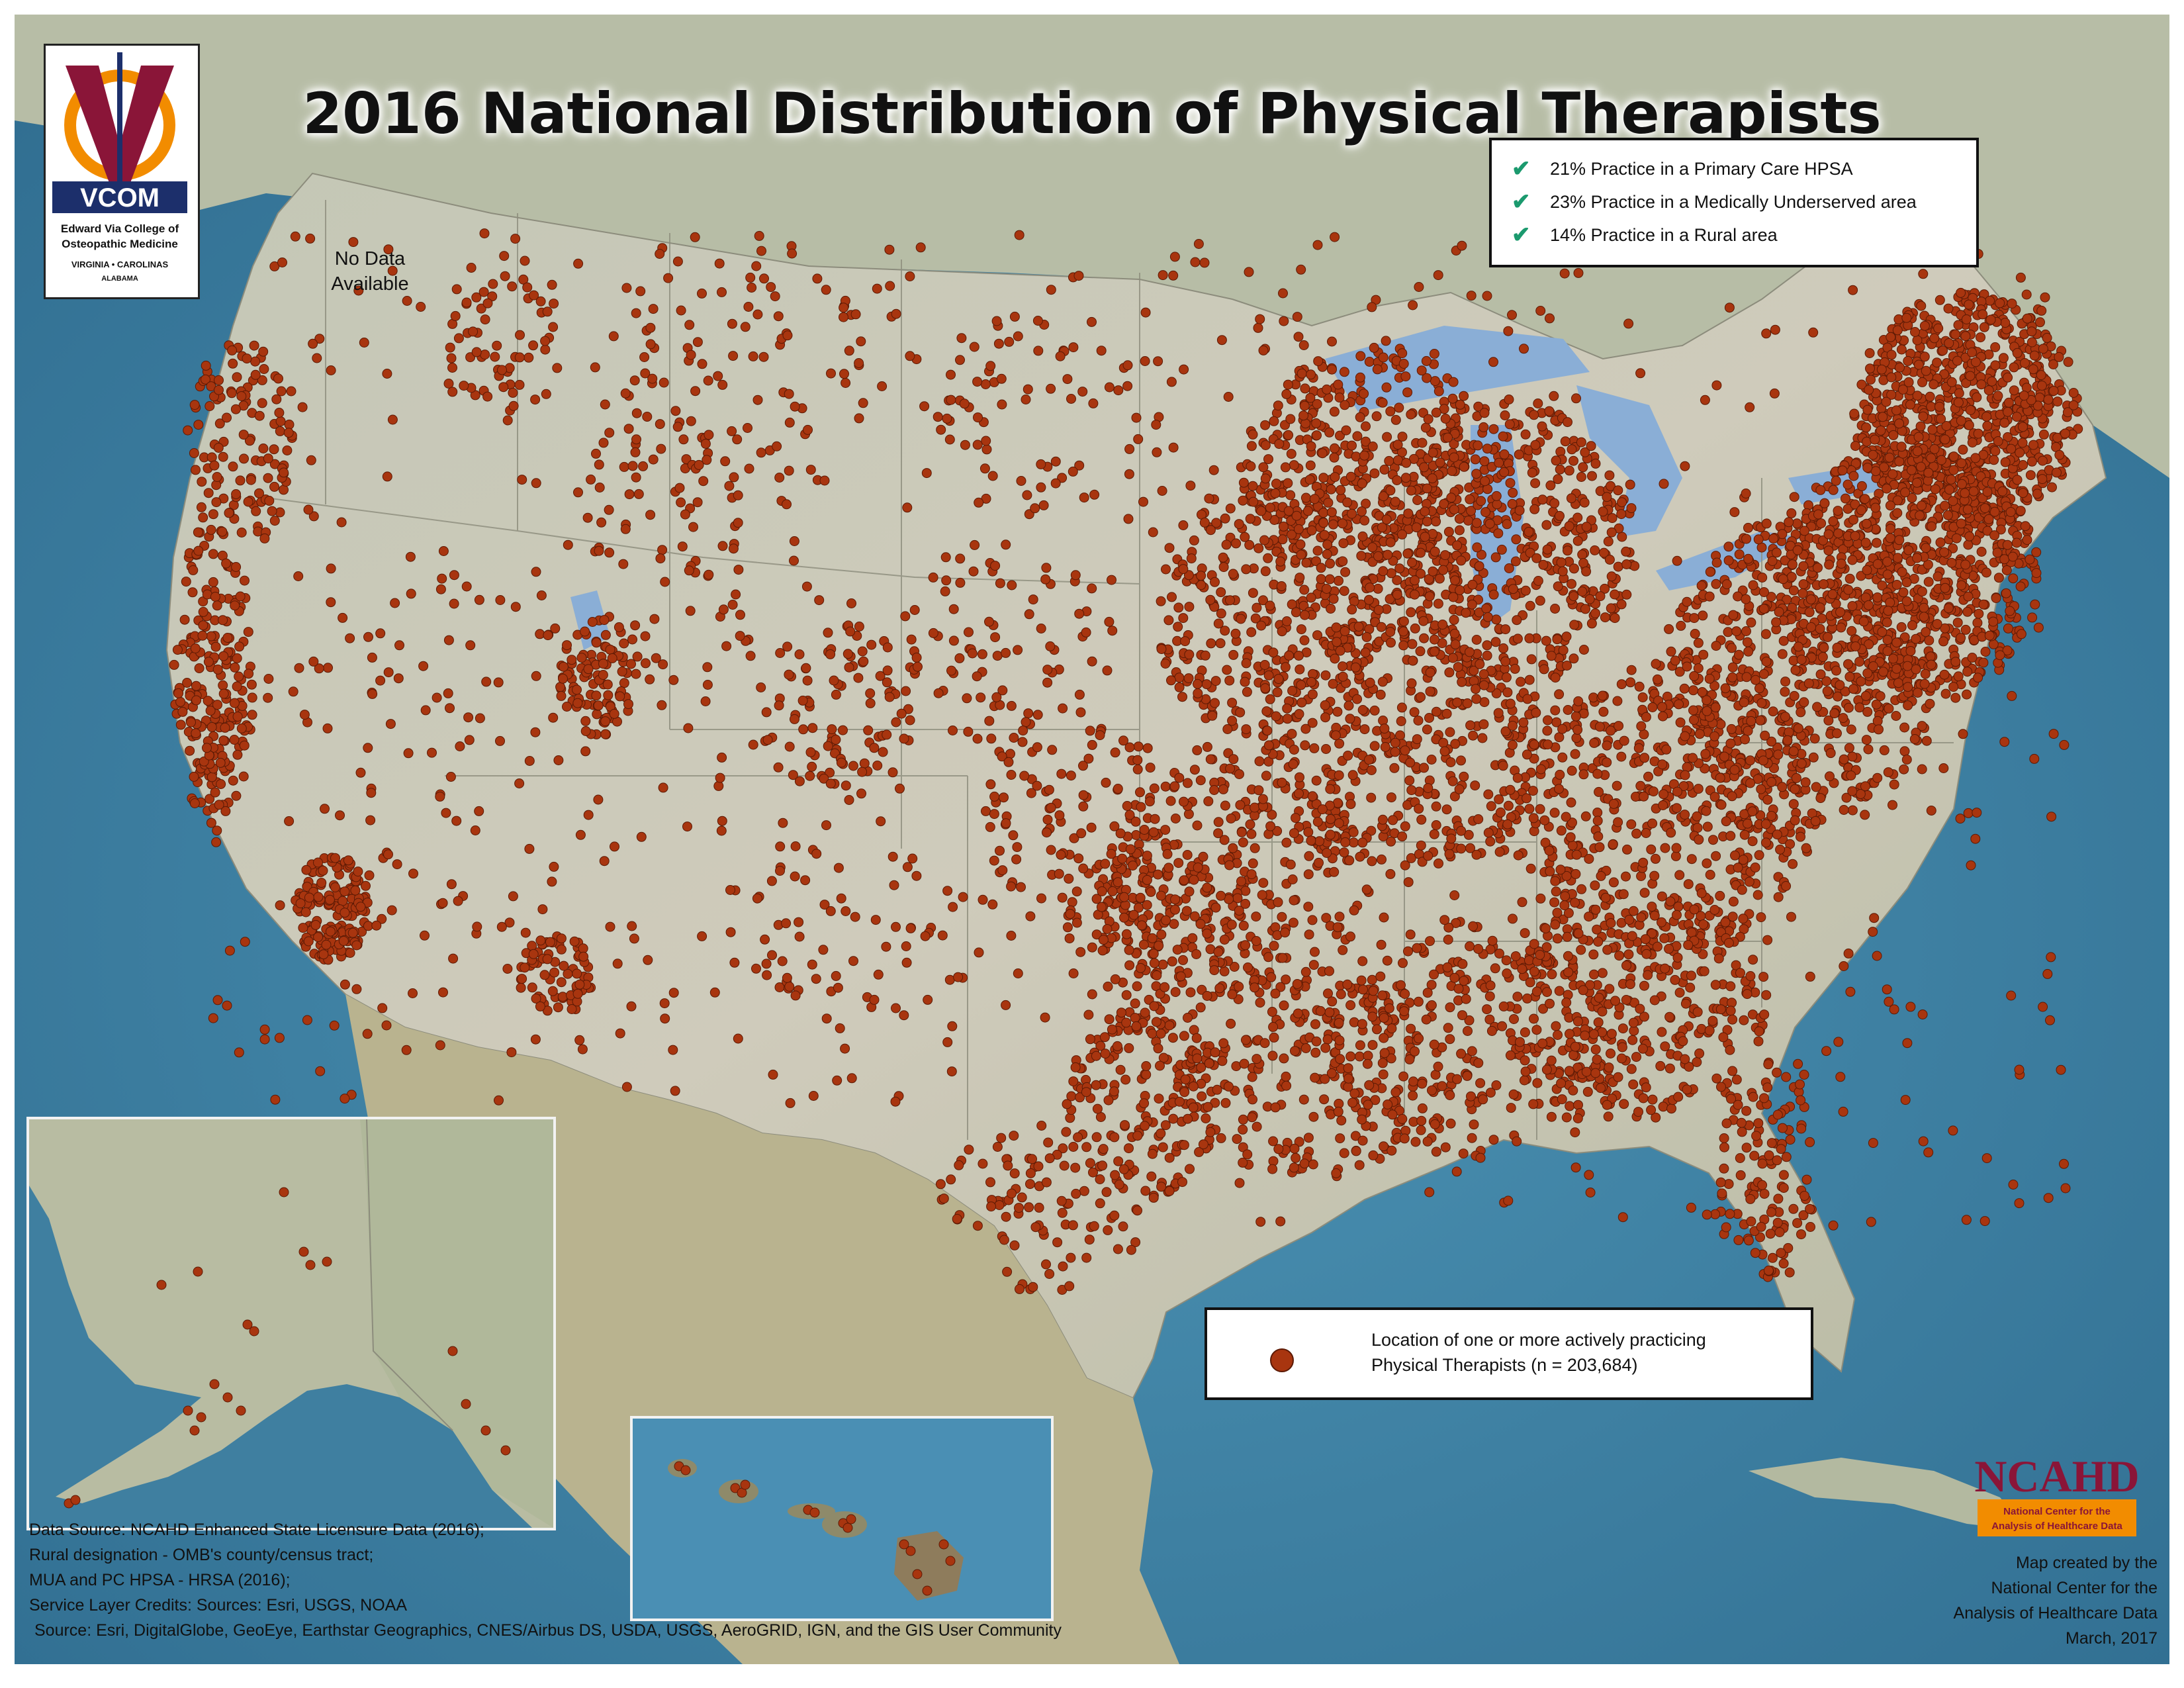 The image size is (2184, 1688). Describe the element at coordinates (1629, 461) in the screenshot. I see `lake-huron` at that location.